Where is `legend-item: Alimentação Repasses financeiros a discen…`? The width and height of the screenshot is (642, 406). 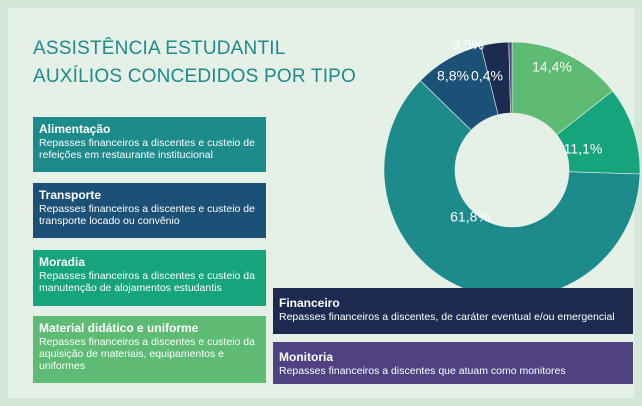
legend-item: Alimentação Repasses financeiros a discen… is located at coordinates (149, 144).